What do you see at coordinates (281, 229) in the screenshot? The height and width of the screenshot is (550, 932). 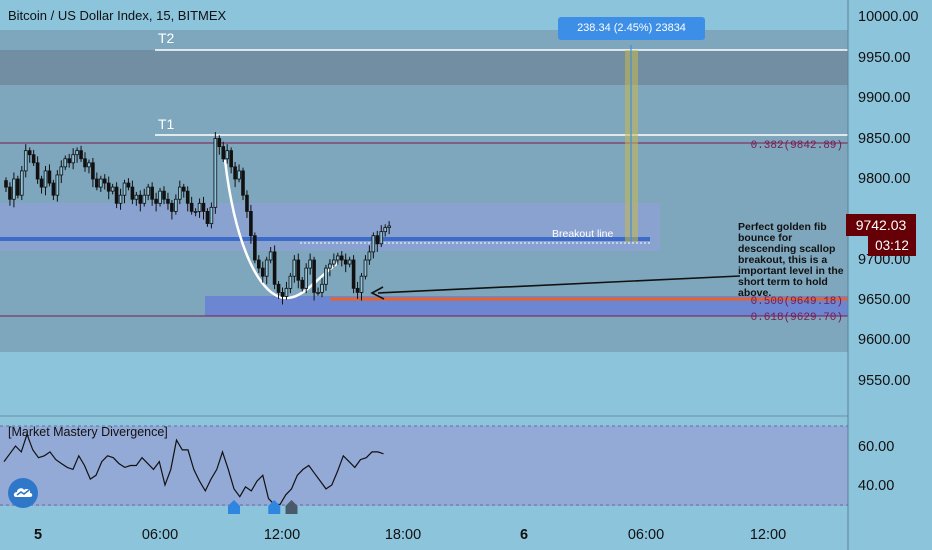 I see `scallop-curve` at bounding box center [281, 229].